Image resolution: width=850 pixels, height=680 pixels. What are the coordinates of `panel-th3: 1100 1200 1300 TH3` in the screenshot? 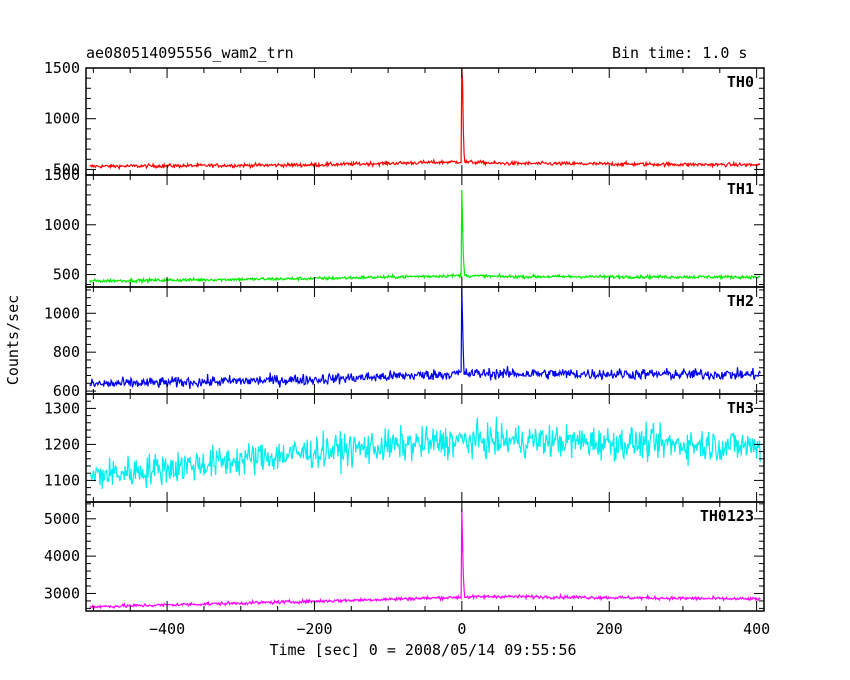 It's located at (404, 448).